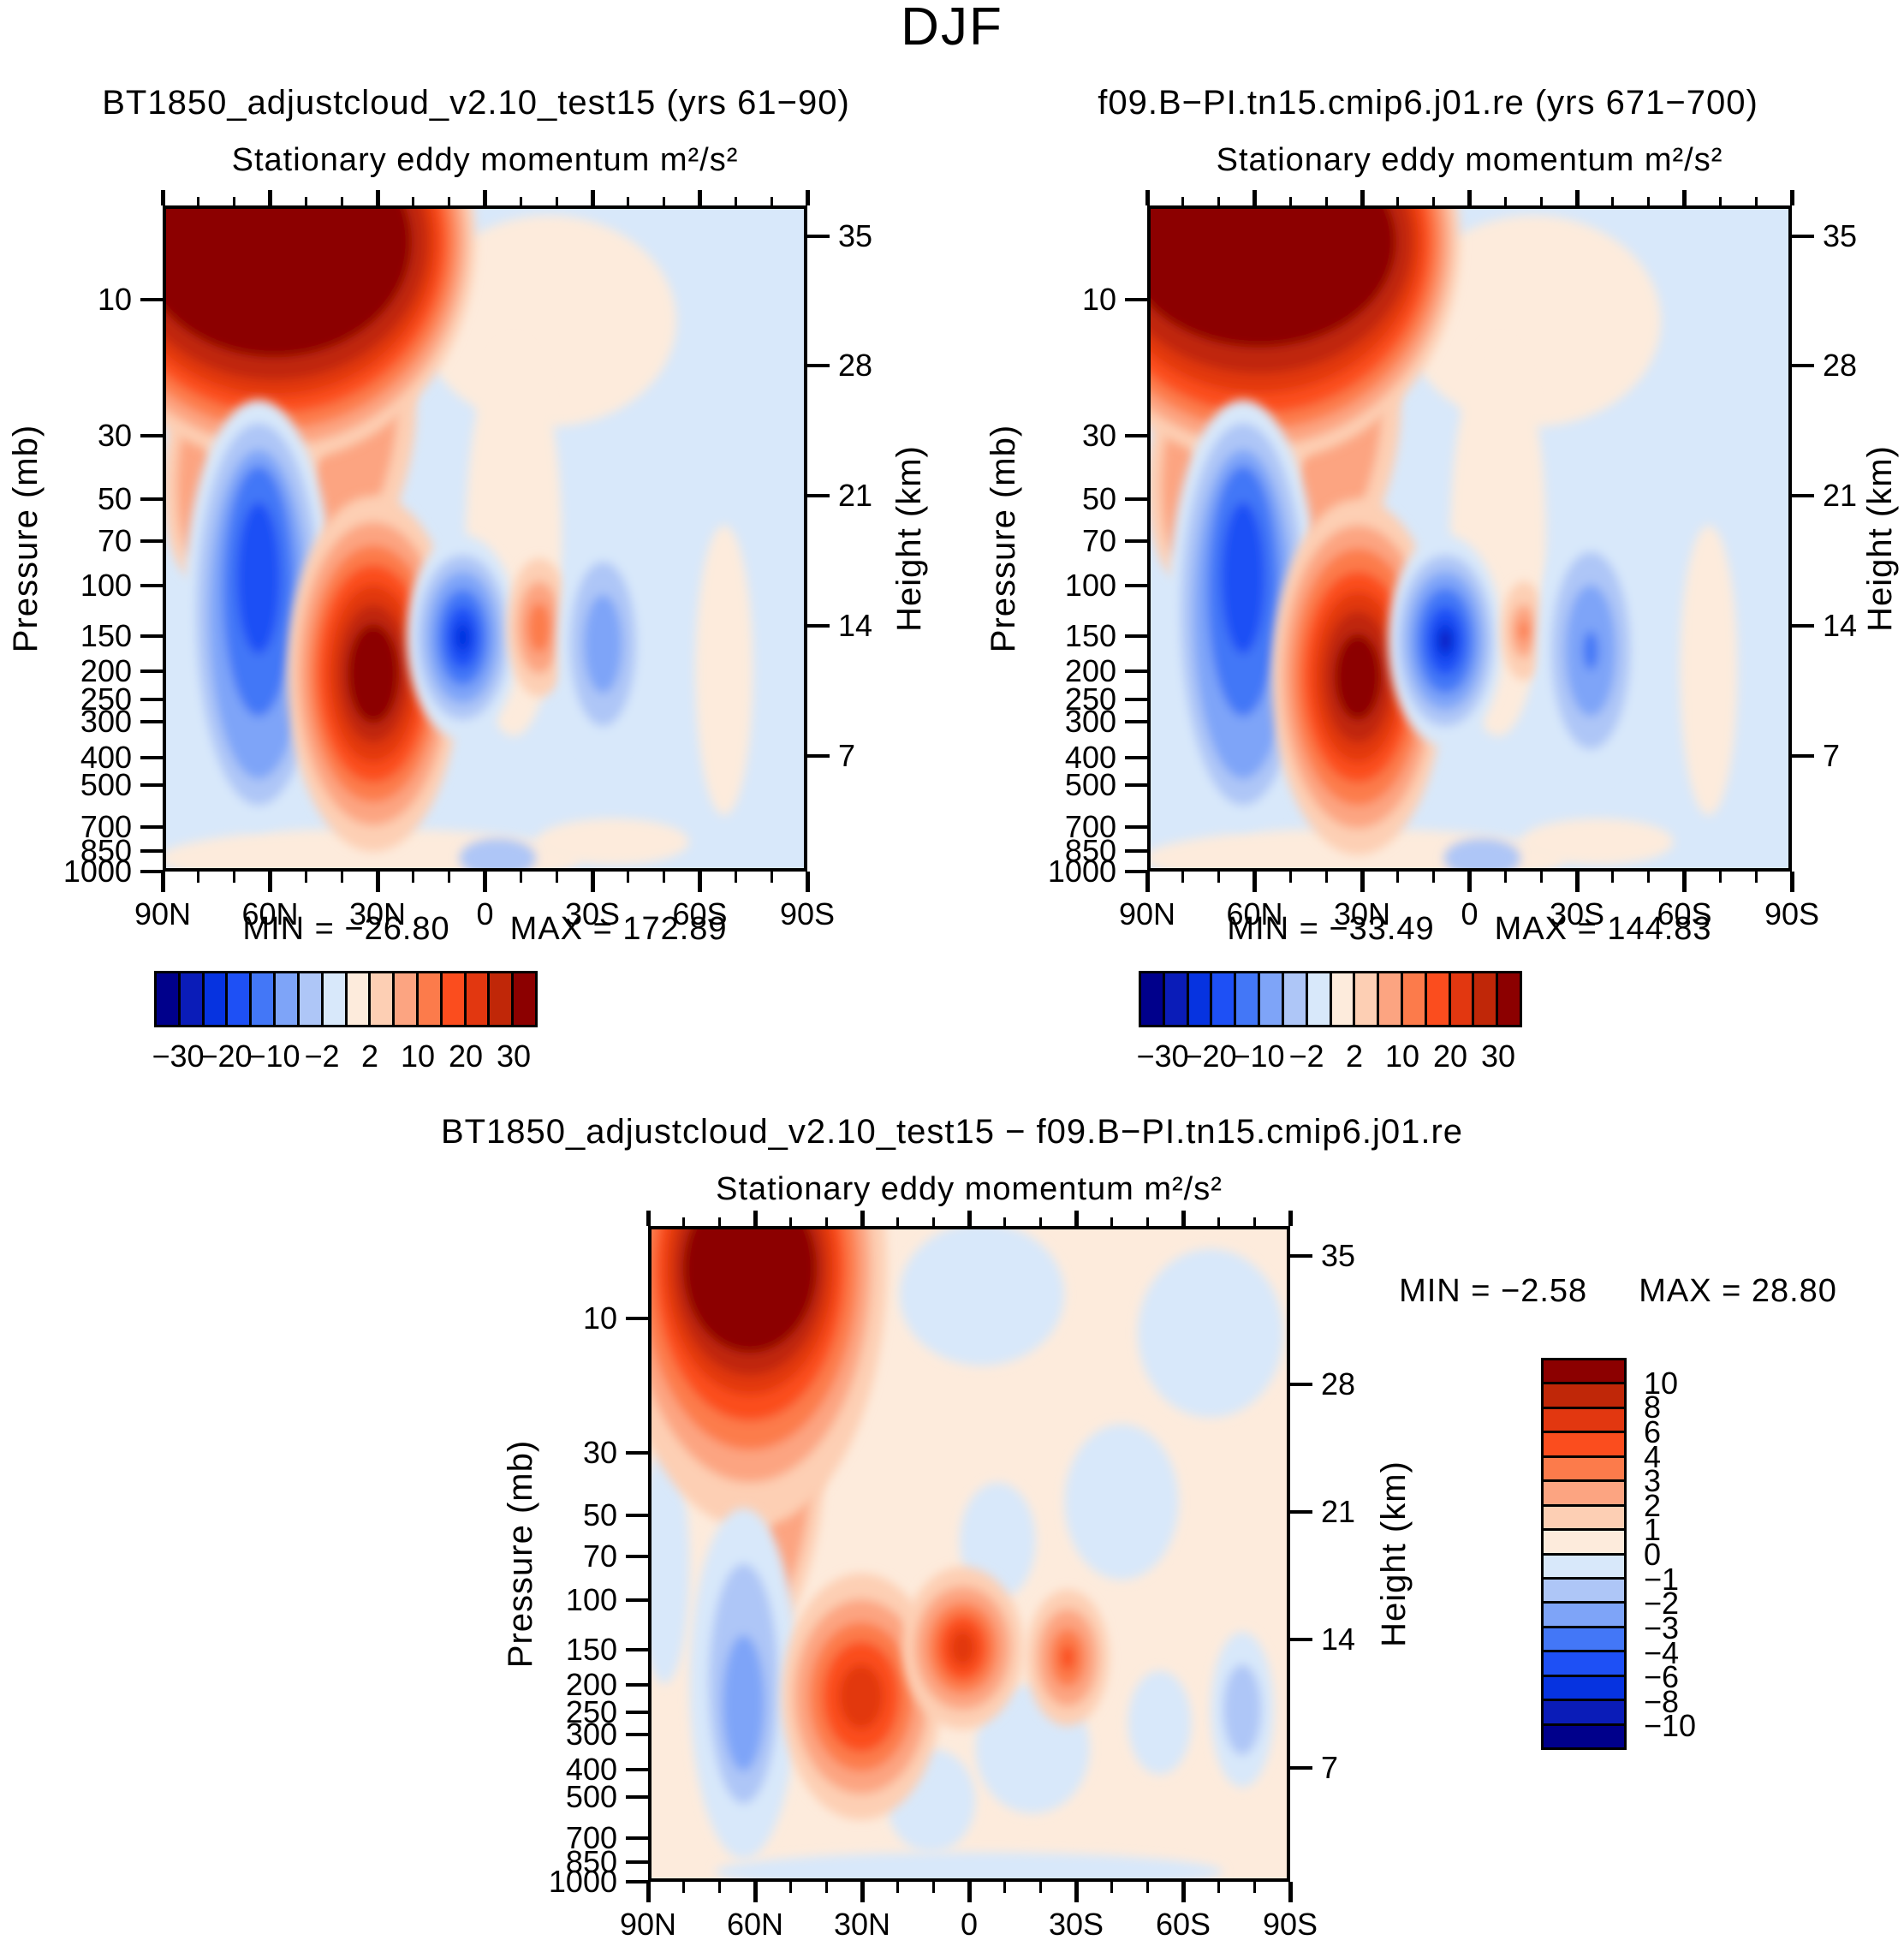  What do you see at coordinates (1121, 1502) in the screenshot?
I see `contour-feature-blue-wash-mid-right` at bounding box center [1121, 1502].